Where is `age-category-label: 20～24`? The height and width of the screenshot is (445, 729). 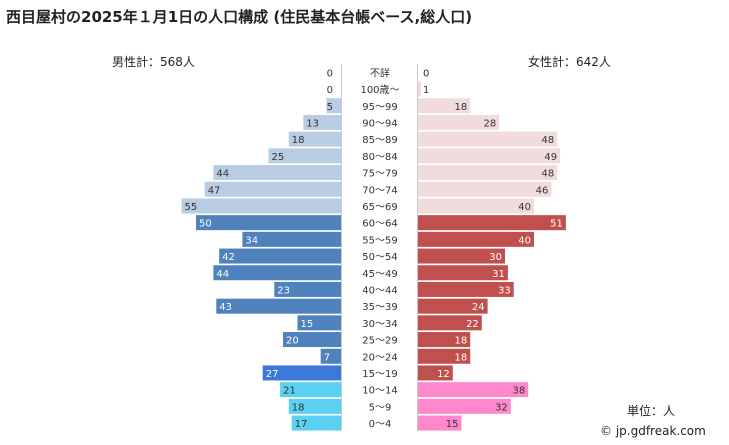
age-category-label: 20～24 is located at coordinates (379, 357).